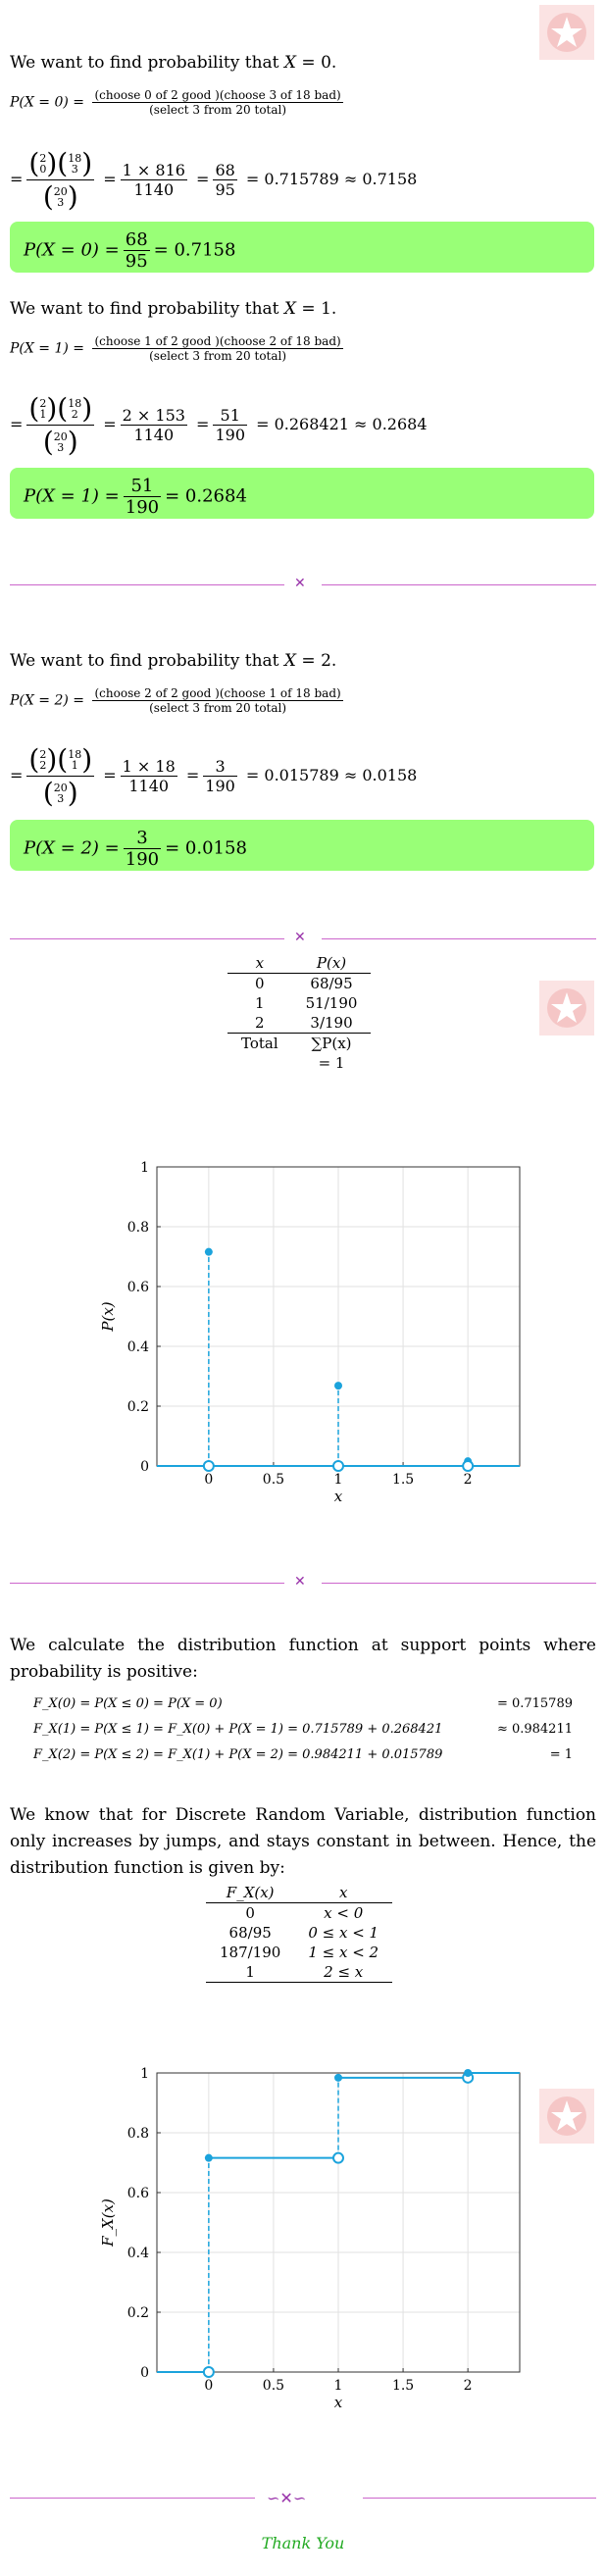 This screenshot has width=606, height=2576. Describe the element at coordinates (296, 1044) in the screenshot. I see `table-row: Total ∑P(x)` at that location.